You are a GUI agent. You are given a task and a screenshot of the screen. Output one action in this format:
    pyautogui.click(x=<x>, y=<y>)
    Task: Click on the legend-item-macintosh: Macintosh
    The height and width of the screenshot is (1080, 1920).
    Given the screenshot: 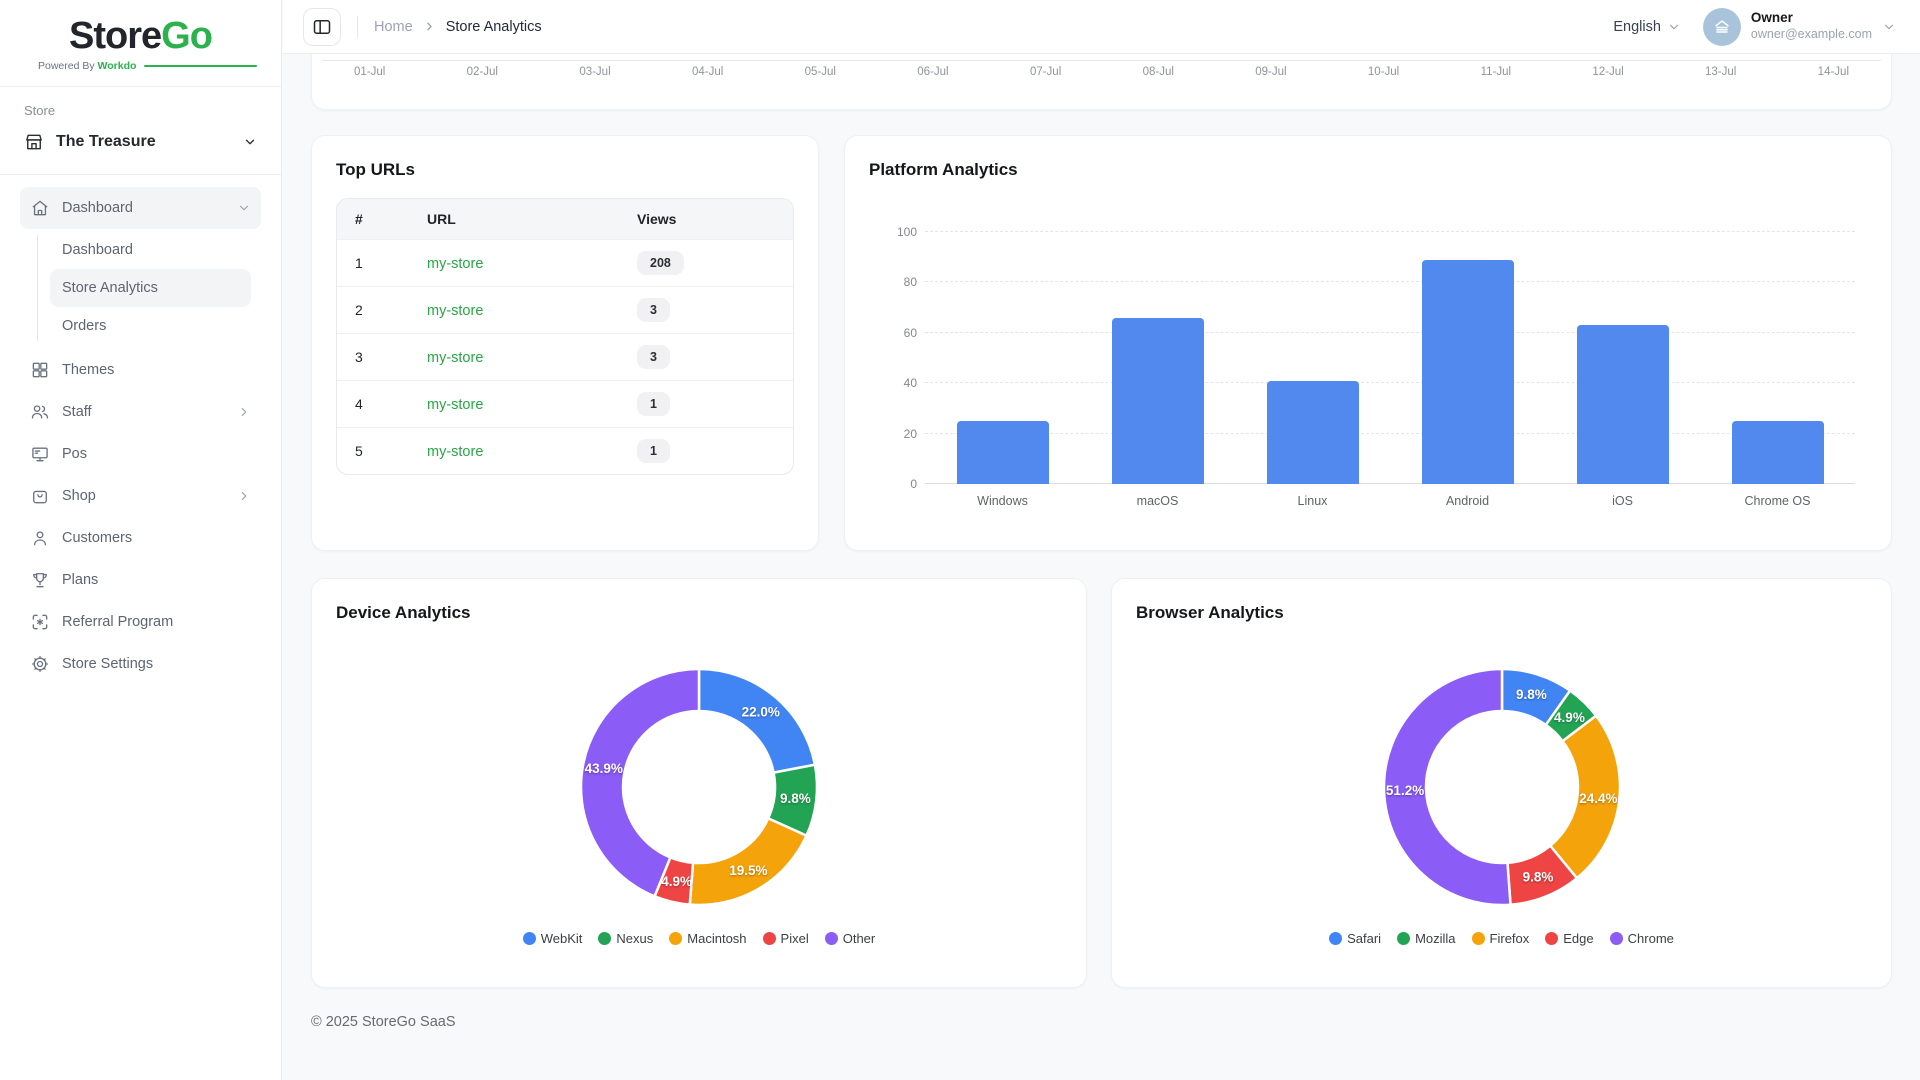 What is the action you would take?
    pyautogui.click(x=708, y=938)
    